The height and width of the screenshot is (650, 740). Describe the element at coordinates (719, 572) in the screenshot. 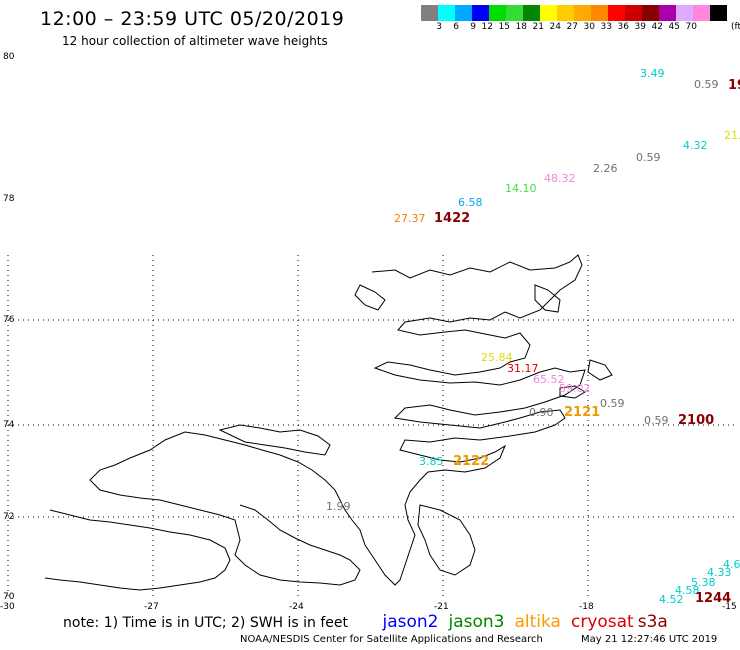

I see `wave-height-value: 4.33` at that location.